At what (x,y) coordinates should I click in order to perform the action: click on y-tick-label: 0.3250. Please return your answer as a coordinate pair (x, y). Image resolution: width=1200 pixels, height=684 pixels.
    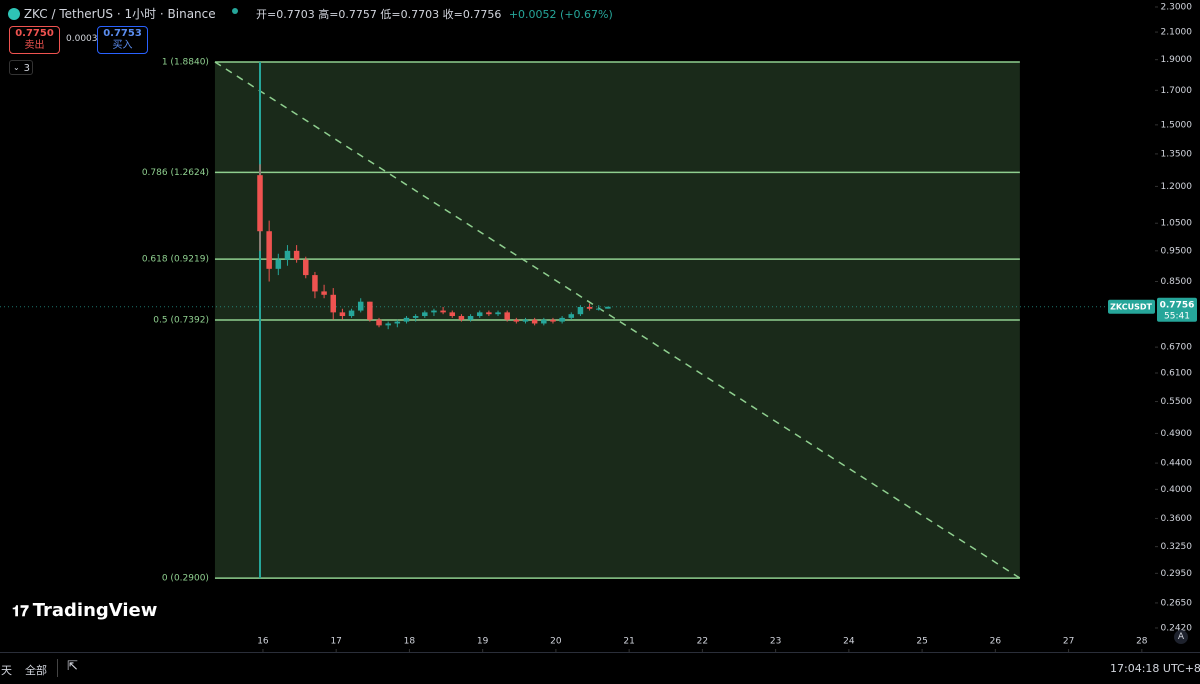
    Looking at the image, I should click on (1177, 547).